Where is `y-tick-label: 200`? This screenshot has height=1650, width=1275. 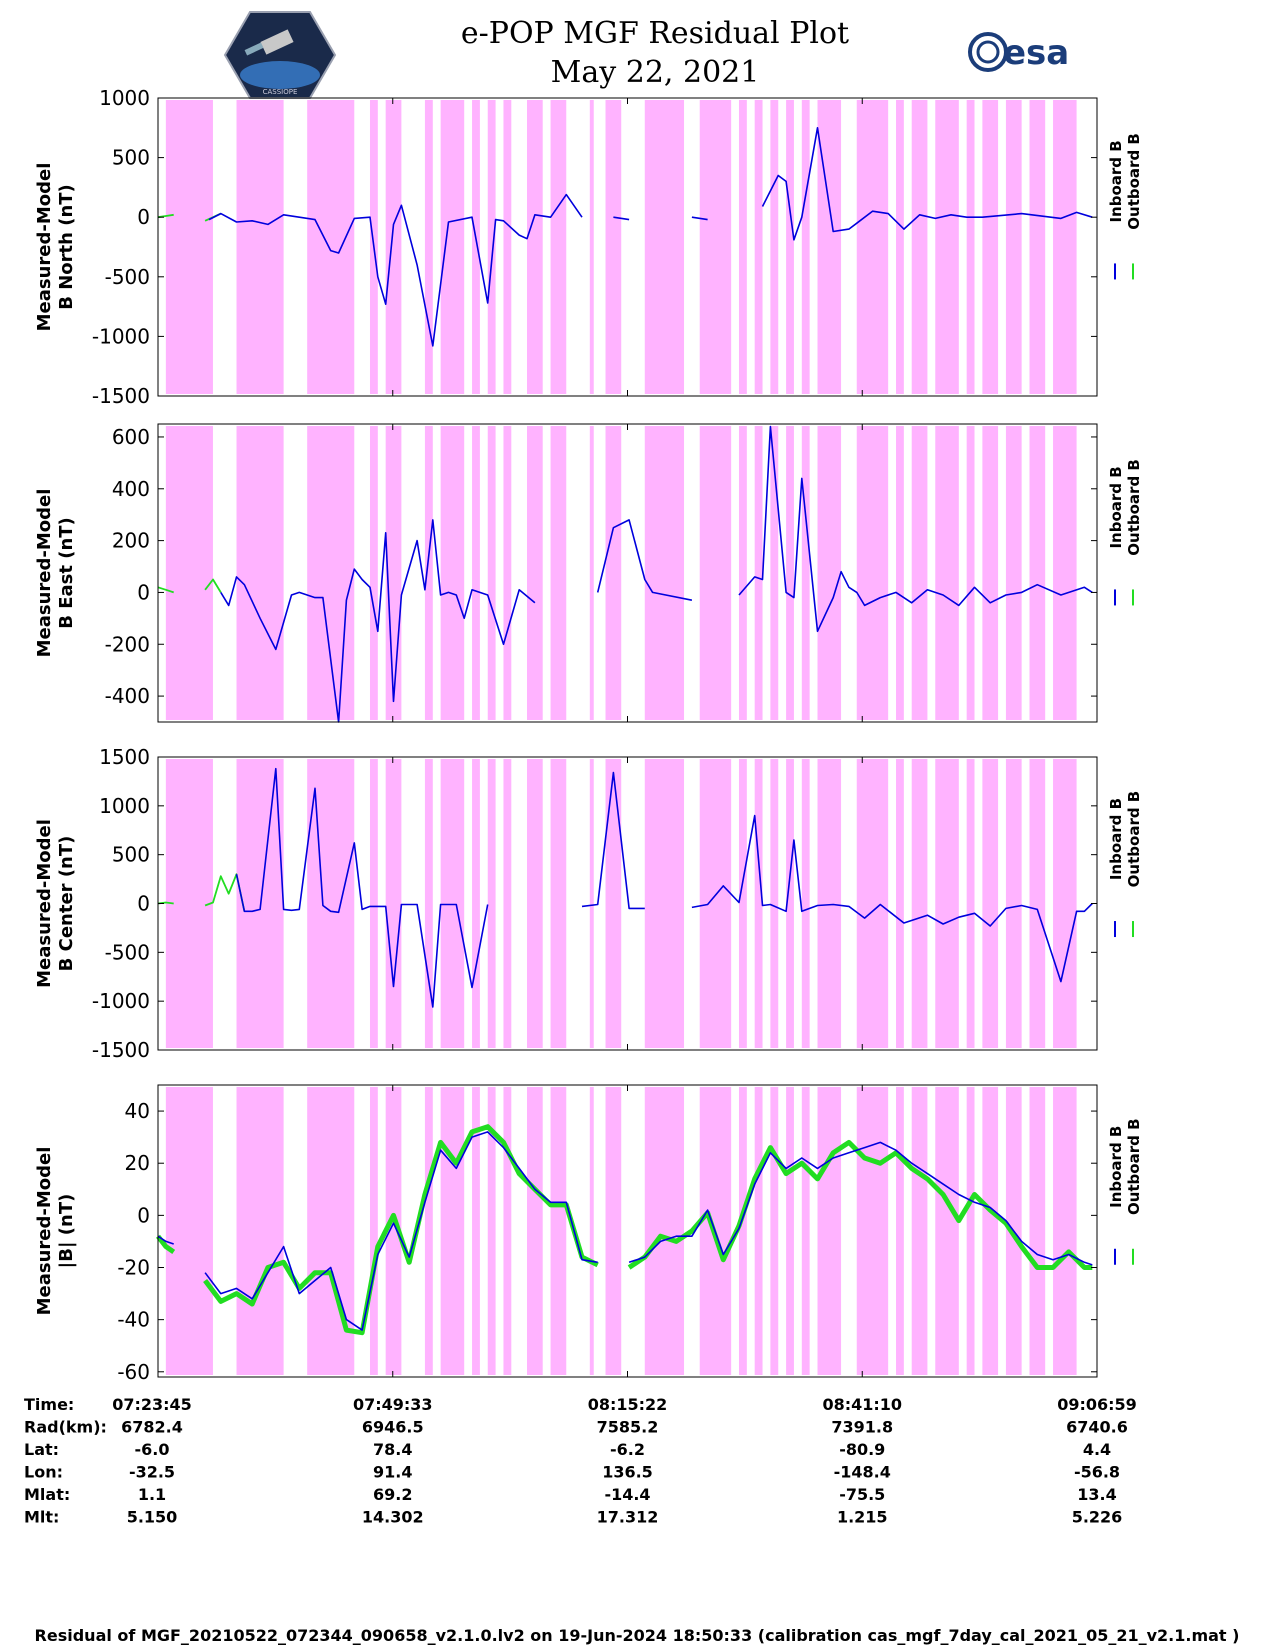
y-tick-label: 200 is located at coordinates (131, 541).